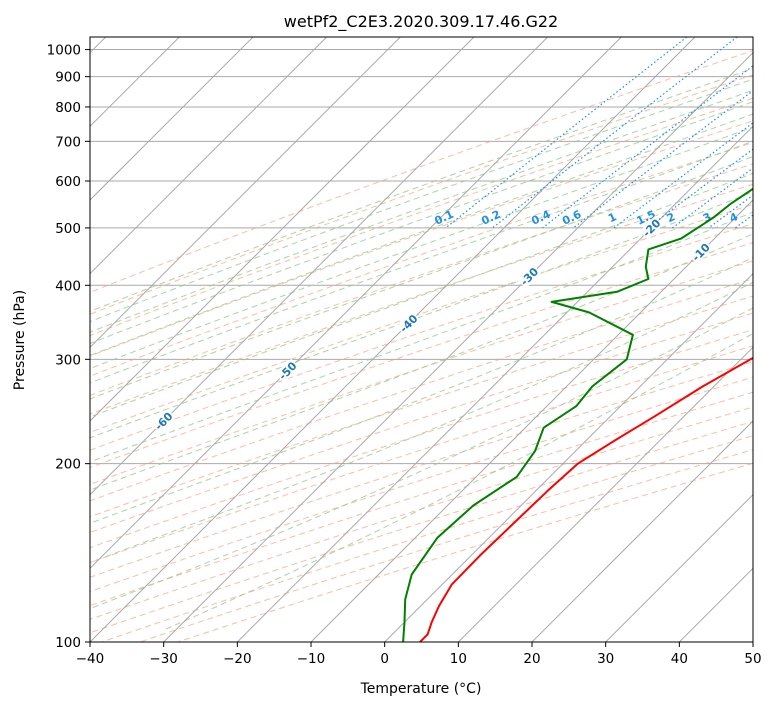  Describe the element at coordinates (384, 659) in the screenshot. I see `x-tick-label: 0` at that location.